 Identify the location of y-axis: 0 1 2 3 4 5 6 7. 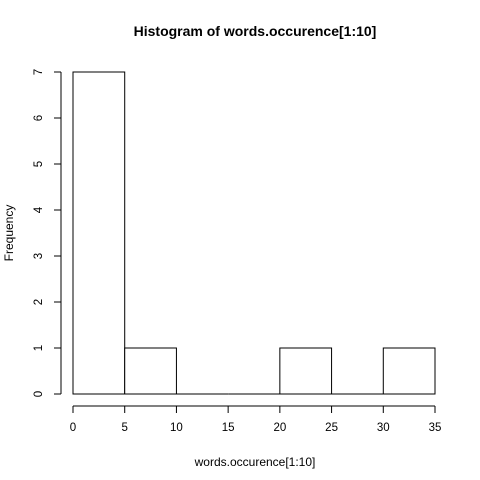
(47, 233).